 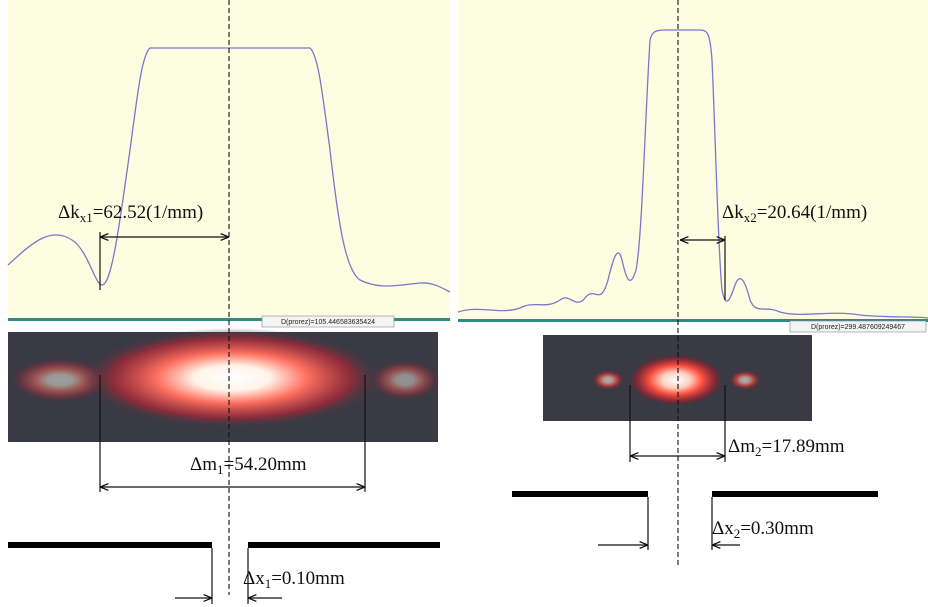 What do you see at coordinates (794, 213) in the screenshot?
I see `dk-label: Δkx2=20.64(1/mm)` at bounding box center [794, 213].